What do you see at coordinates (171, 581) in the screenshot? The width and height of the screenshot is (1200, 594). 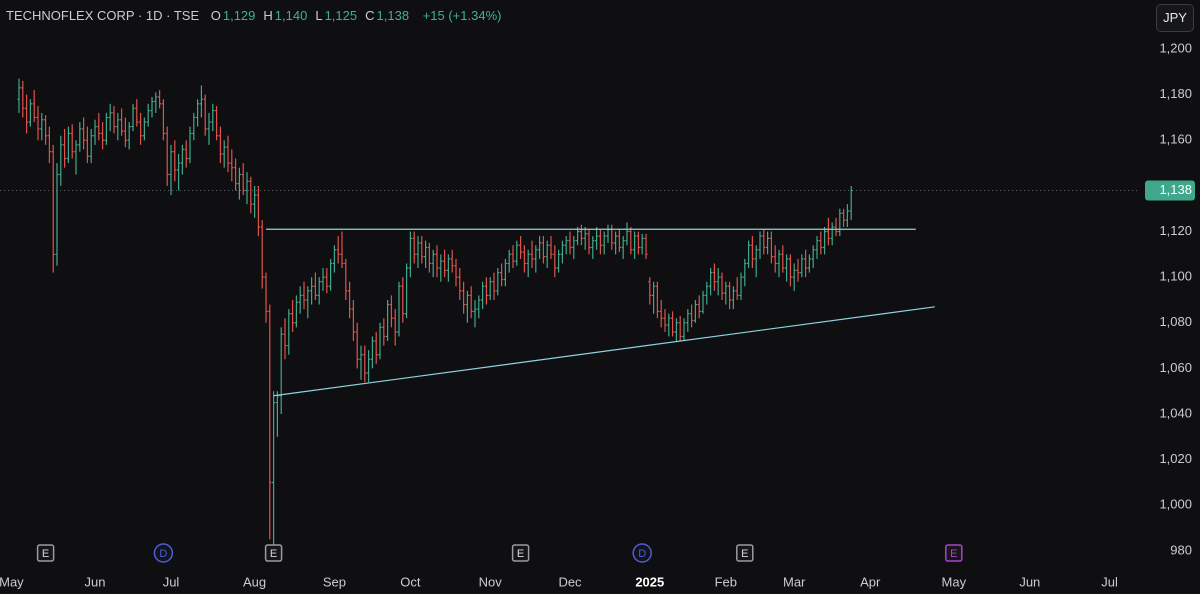 I see `x-tick-label: Jul` at bounding box center [171, 581].